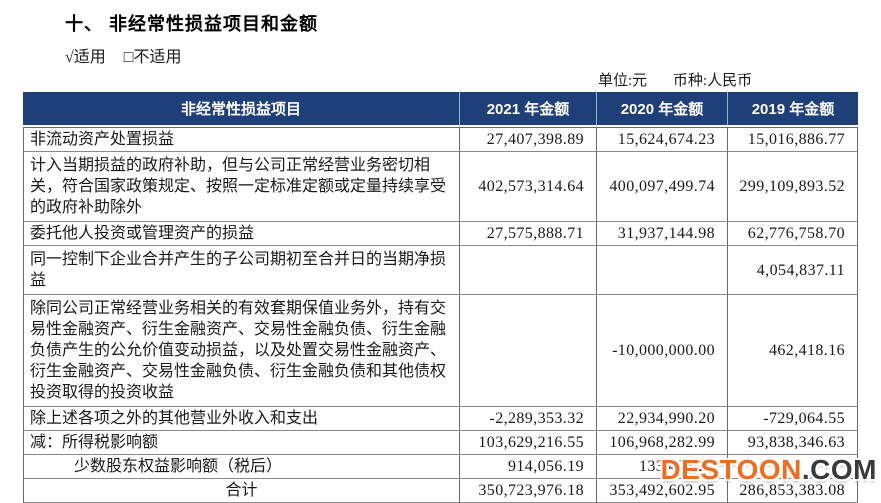  I want to click on amount-2019, so click(793, 467).